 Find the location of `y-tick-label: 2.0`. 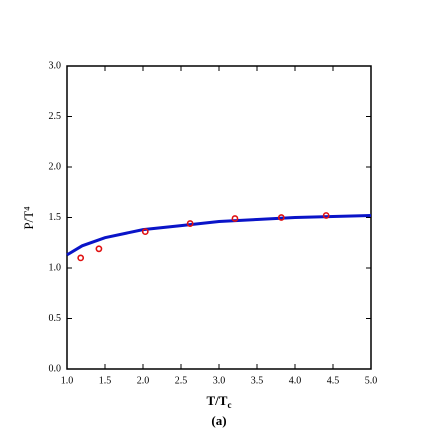

y-tick-label: 2.0 is located at coordinates (55, 166).